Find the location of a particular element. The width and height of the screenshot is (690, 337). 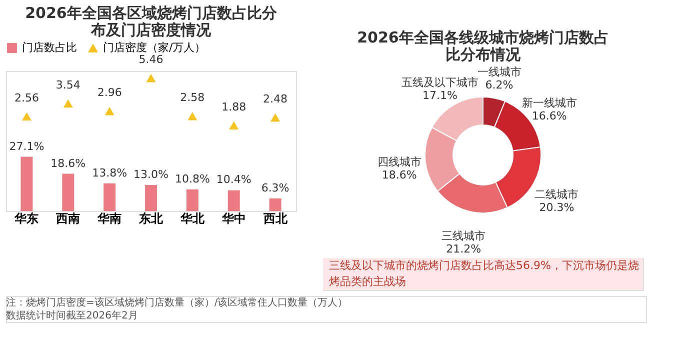

data-label: 13.8% is located at coordinates (110, 173).